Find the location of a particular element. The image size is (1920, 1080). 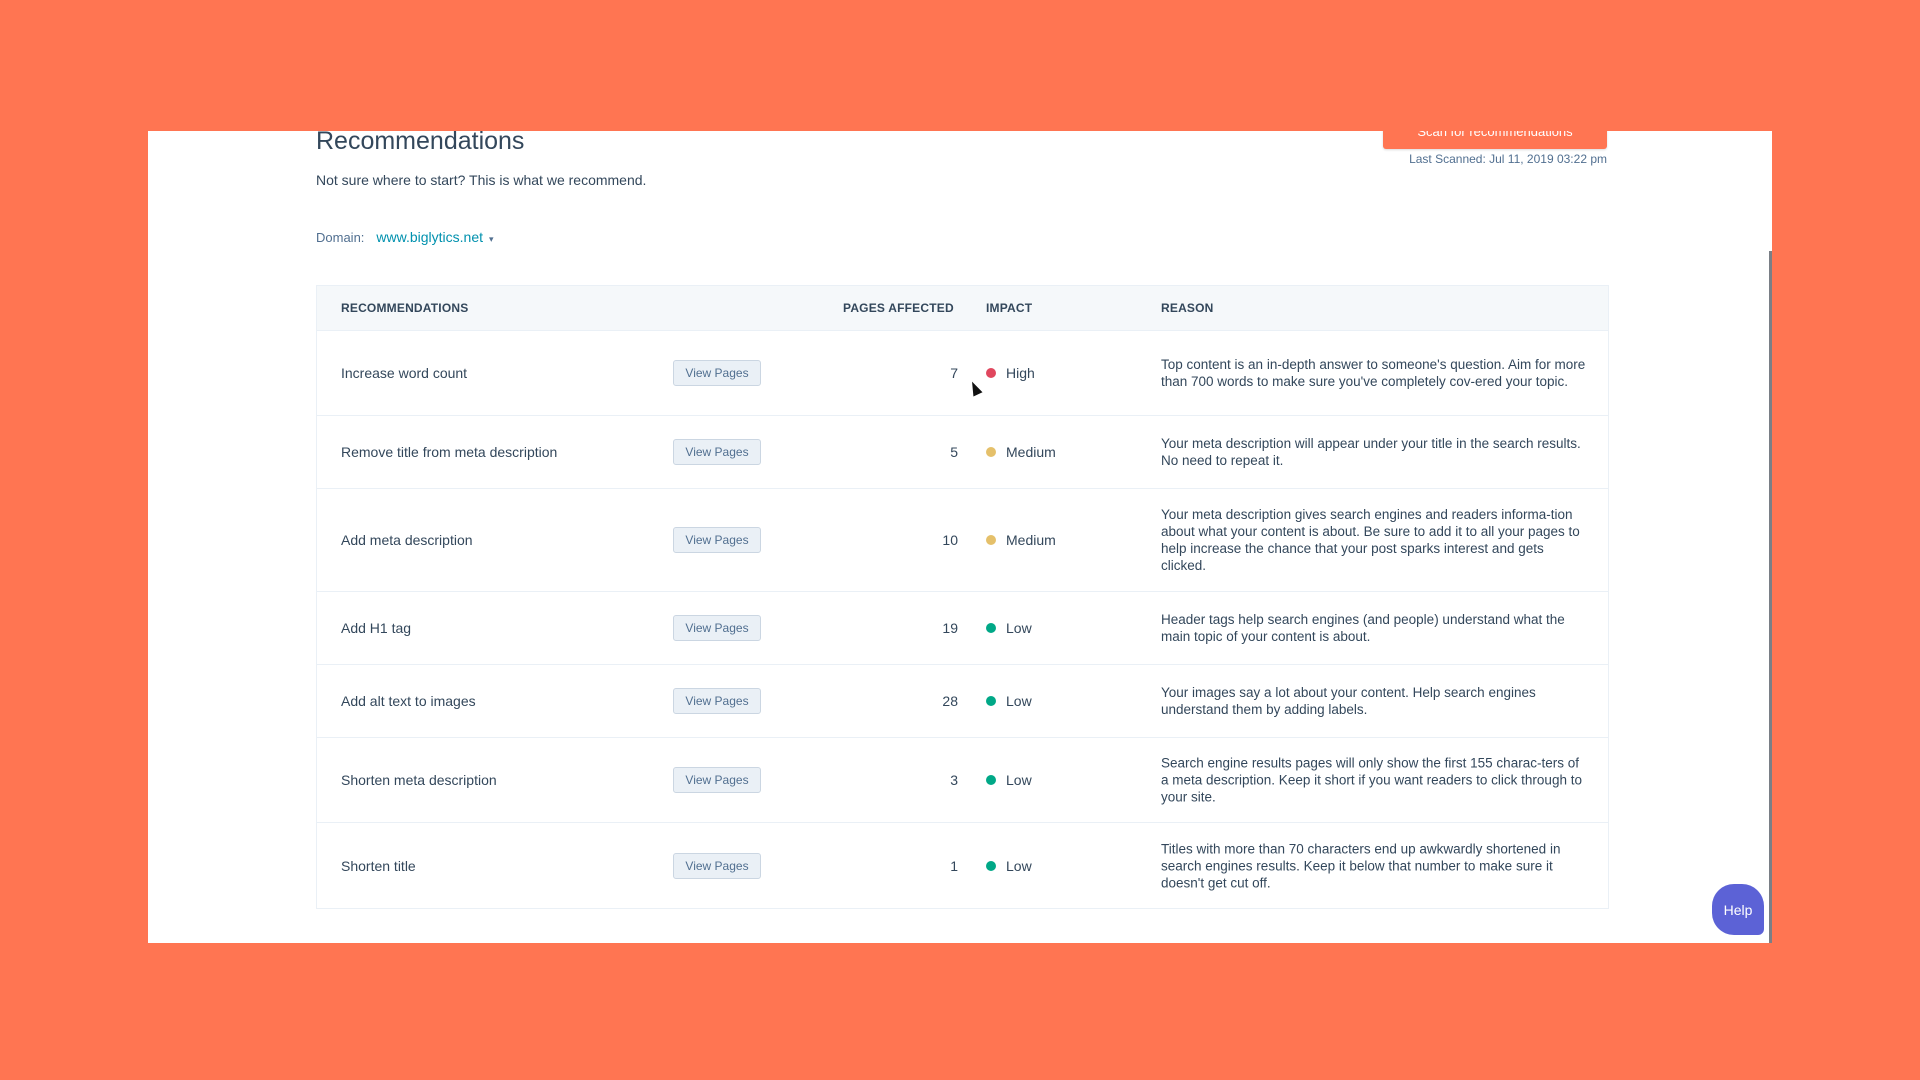

domain-dropdown: www.biglytics.net ▾ is located at coordinates (434, 237).